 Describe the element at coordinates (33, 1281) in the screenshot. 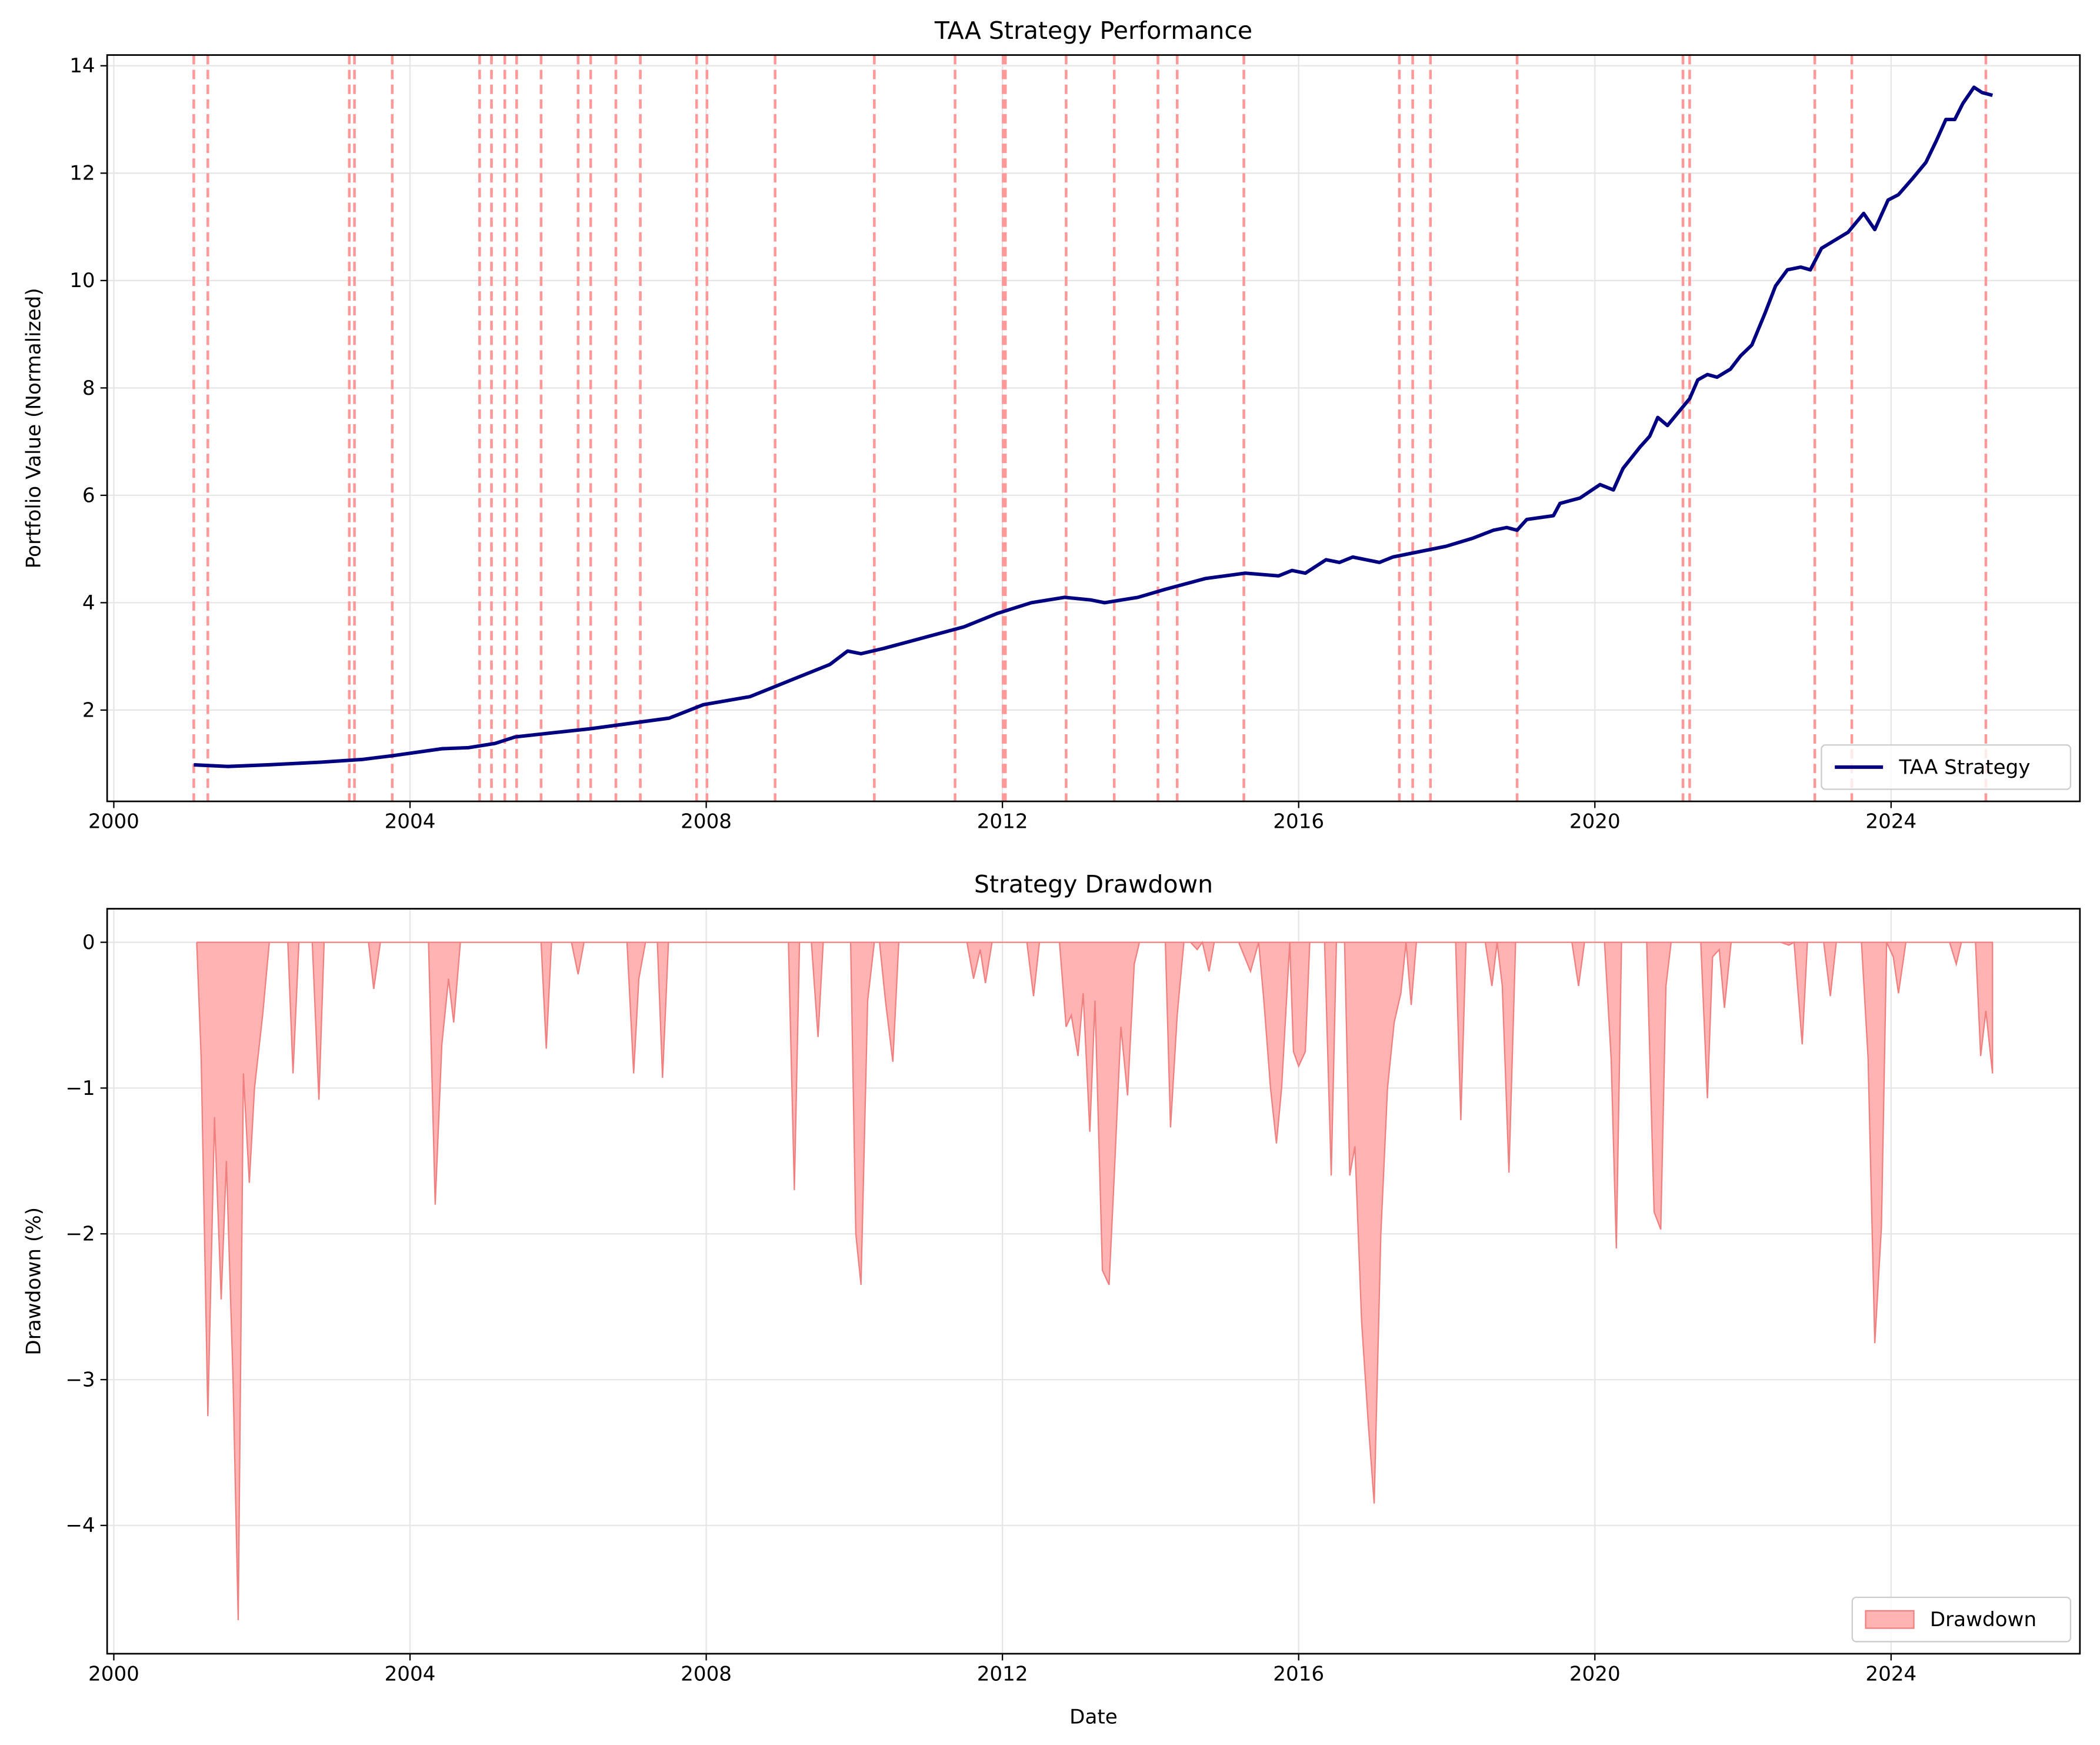

I see `y-axis-label: Drawdown (%)` at that location.